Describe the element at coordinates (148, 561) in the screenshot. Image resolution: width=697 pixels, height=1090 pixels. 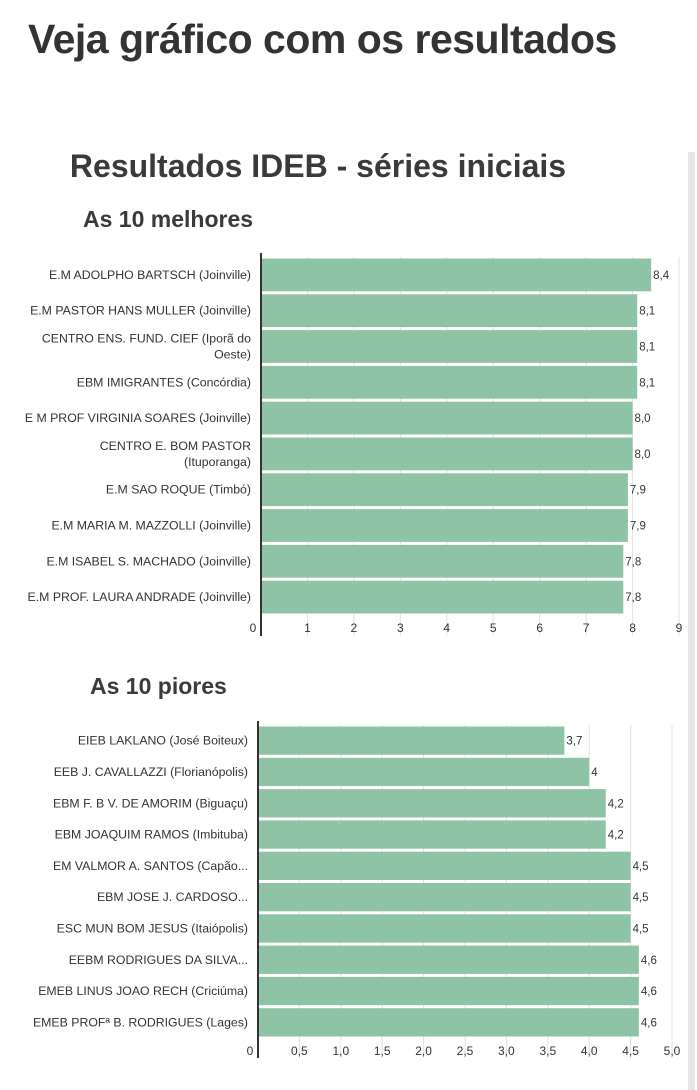
I see `top10-category-label: E.M ISABEL S. MACHADO (Joinville)` at that location.